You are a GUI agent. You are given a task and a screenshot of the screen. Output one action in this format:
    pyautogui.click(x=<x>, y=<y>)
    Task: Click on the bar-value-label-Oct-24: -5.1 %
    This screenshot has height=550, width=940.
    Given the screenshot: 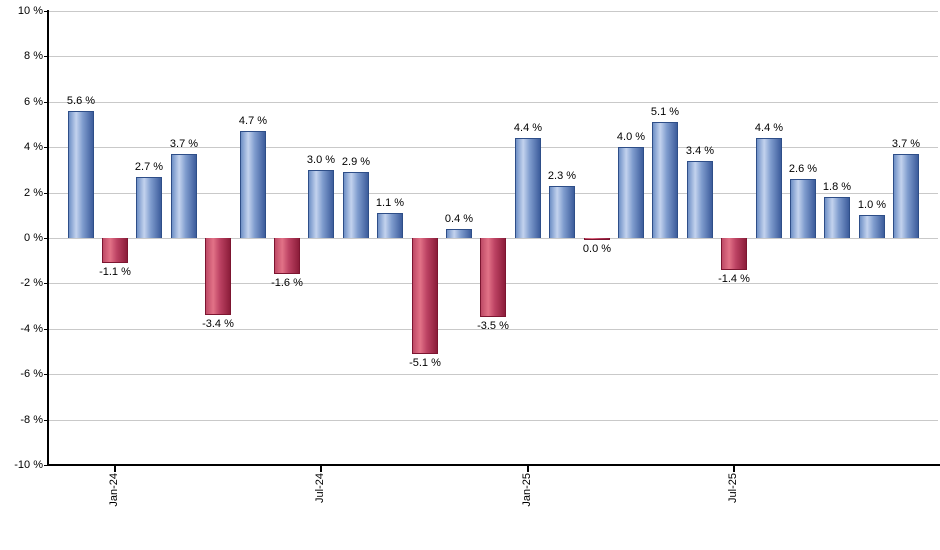 What is the action you would take?
    pyautogui.click(x=425, y=363)
    